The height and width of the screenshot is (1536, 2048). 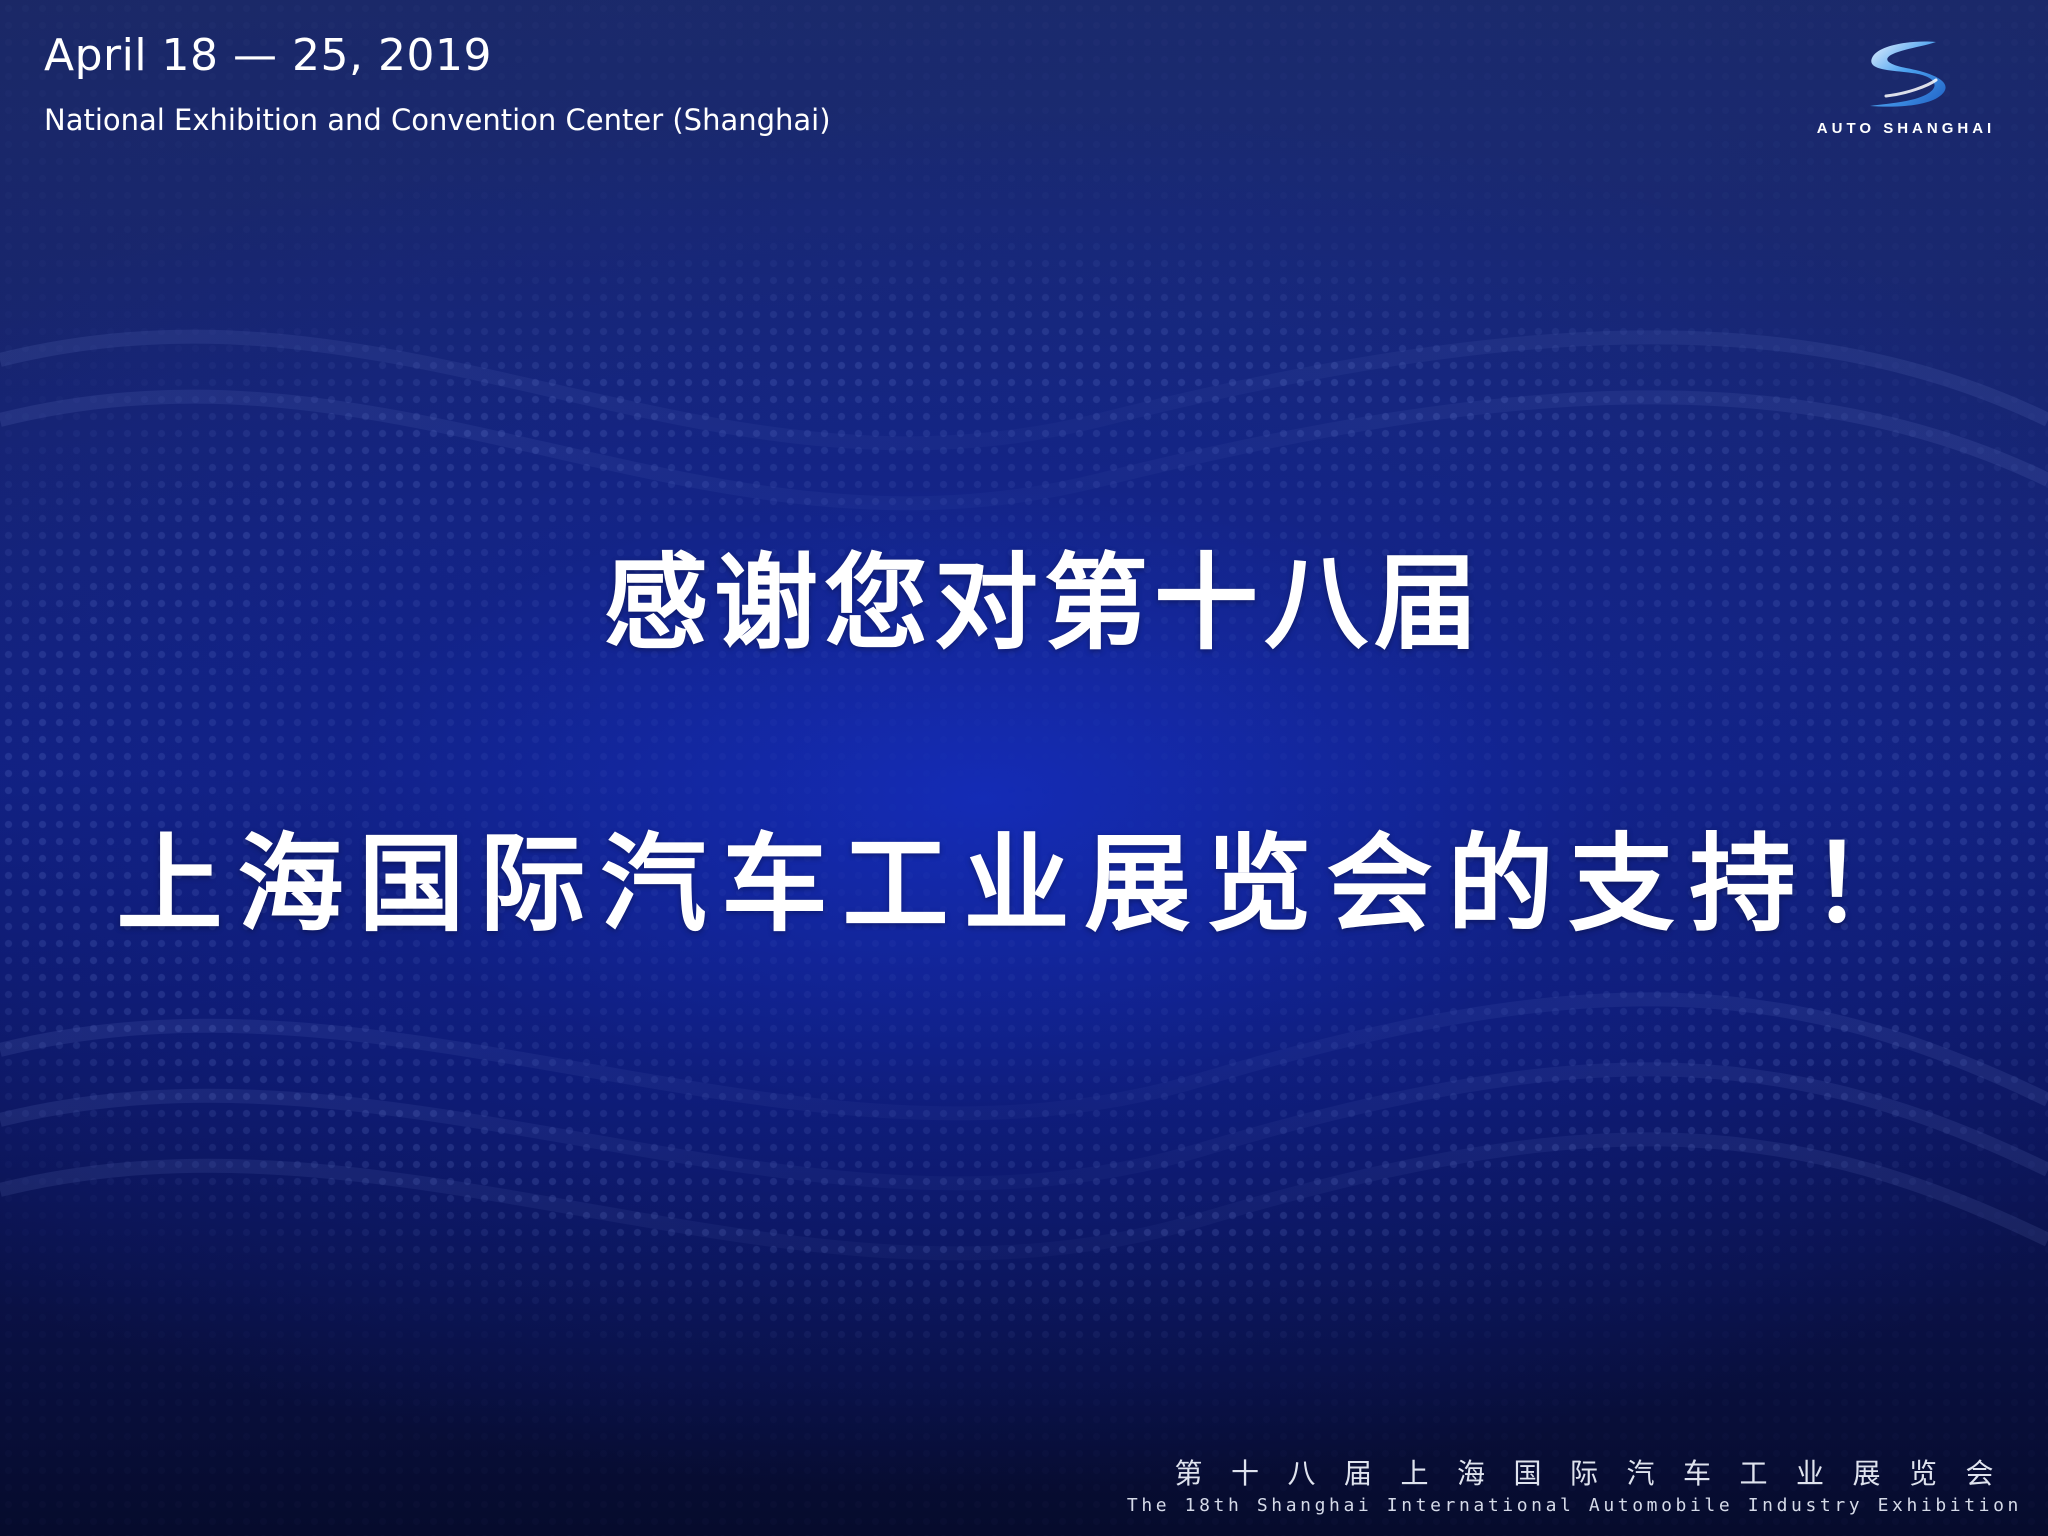 I want to click on footer-title-chinese: 第十八届上海国际汽车工业展览会, so click(x=1598, y=1473).